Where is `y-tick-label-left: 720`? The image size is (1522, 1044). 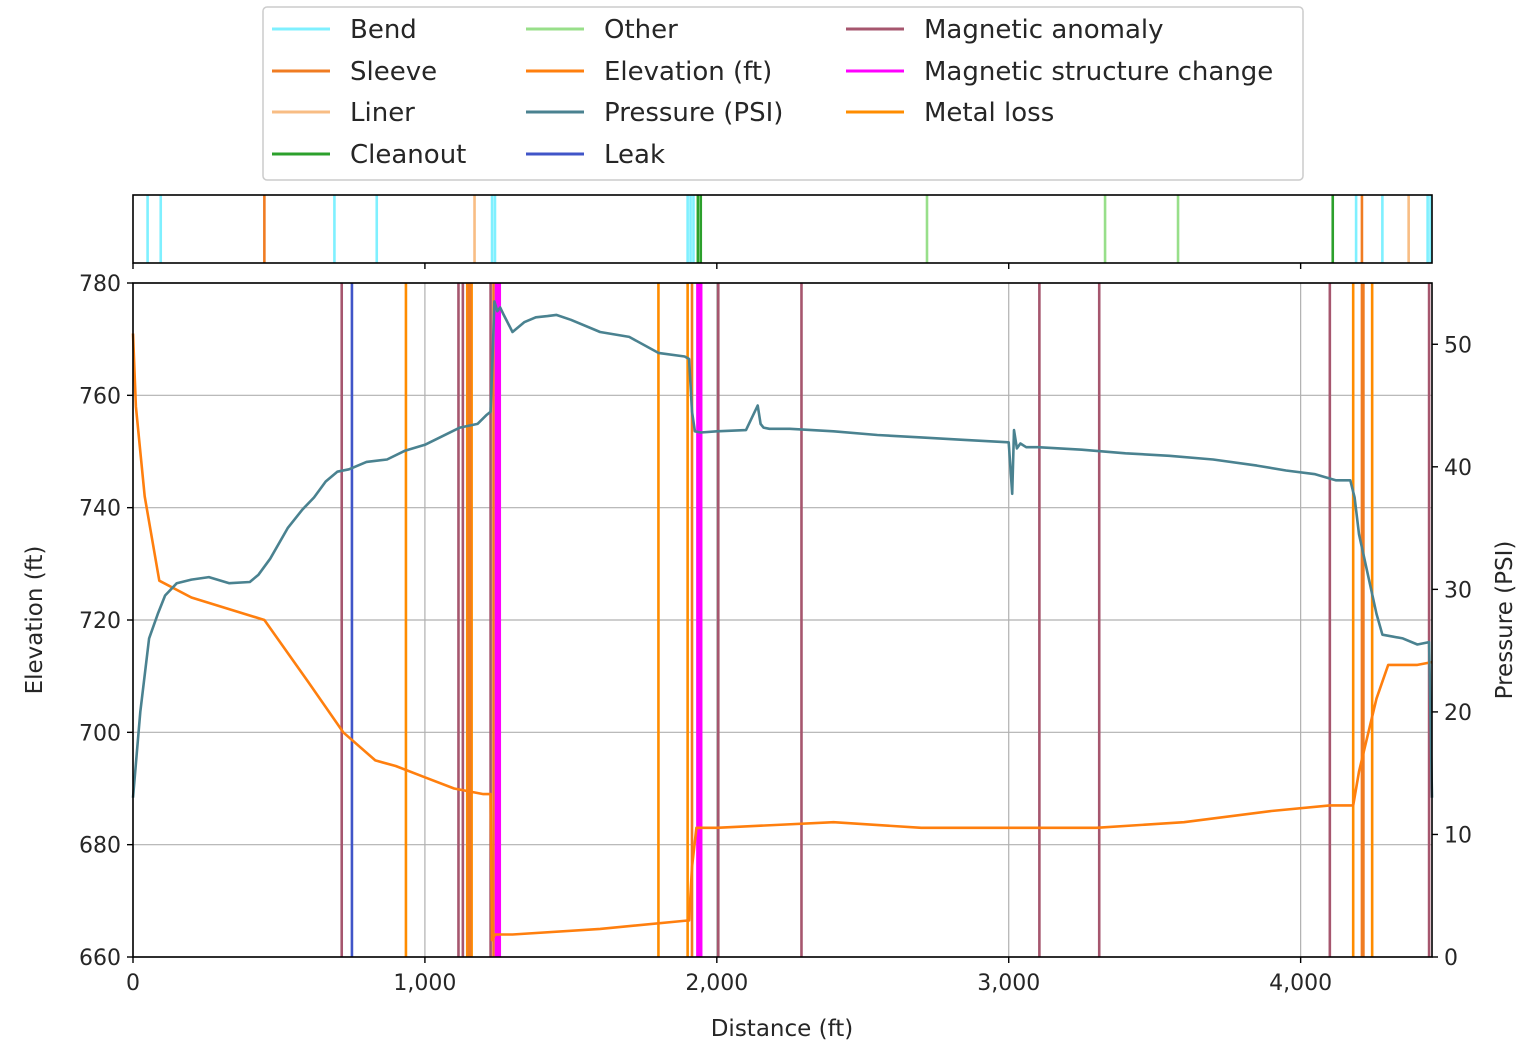 y-tick-label-left: 720 is located at coordinates (100, 621).